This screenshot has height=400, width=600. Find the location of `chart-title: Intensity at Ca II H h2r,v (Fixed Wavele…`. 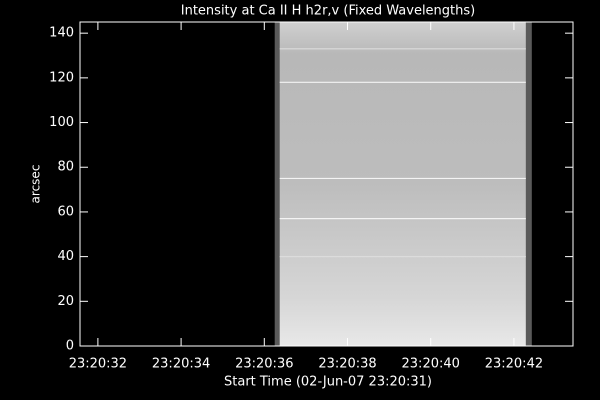

chart-title: Intensity at Ca II H h2r,v (Fixed Wavele… is located at coordinates (328, 11).